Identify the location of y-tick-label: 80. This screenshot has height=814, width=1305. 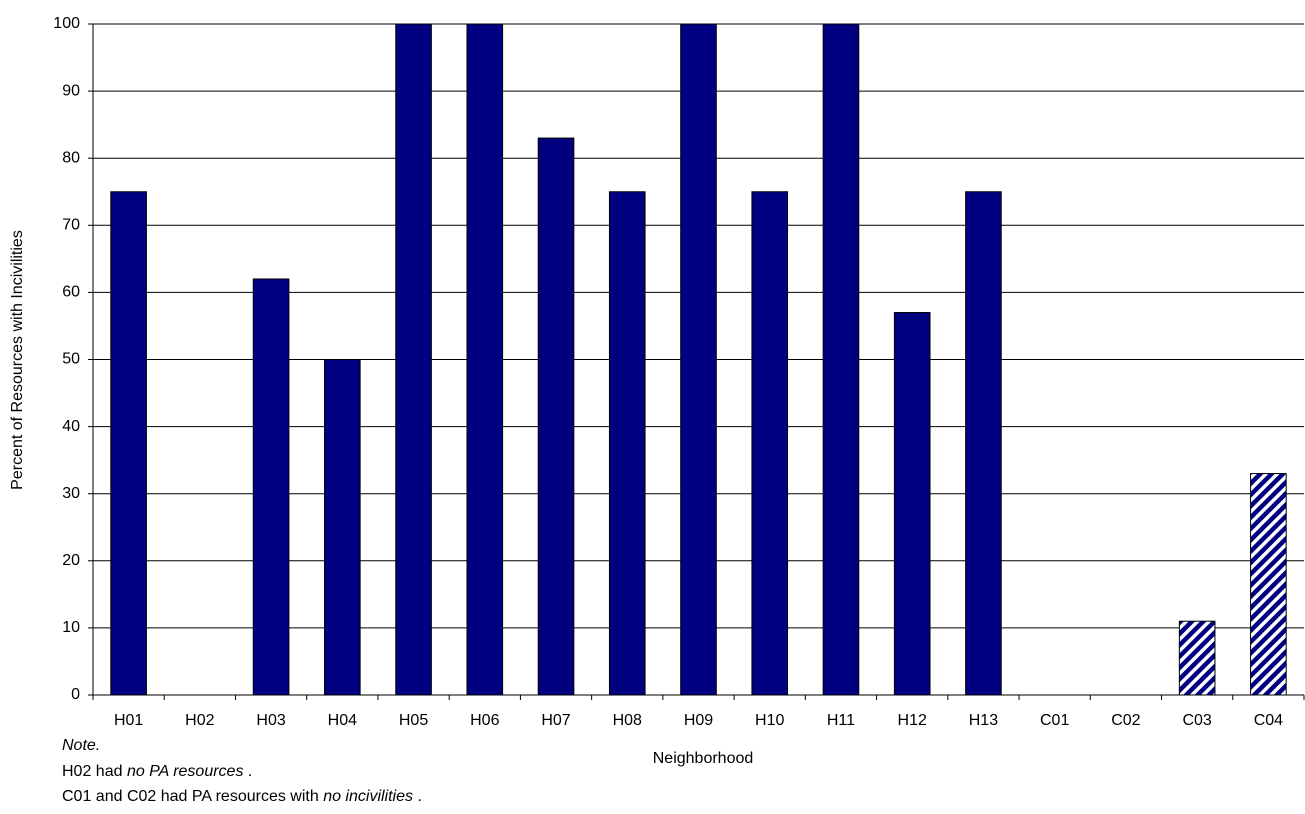
(71, 157).